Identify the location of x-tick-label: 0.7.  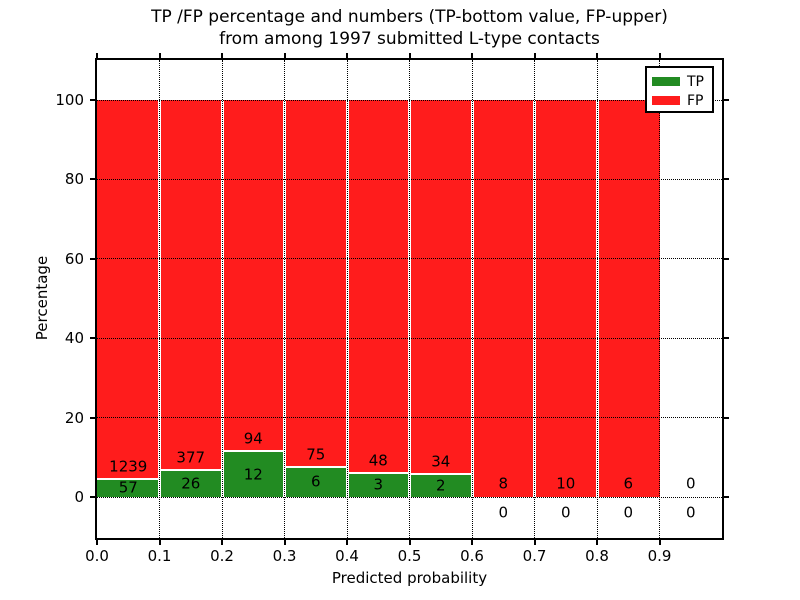
(534, 556).